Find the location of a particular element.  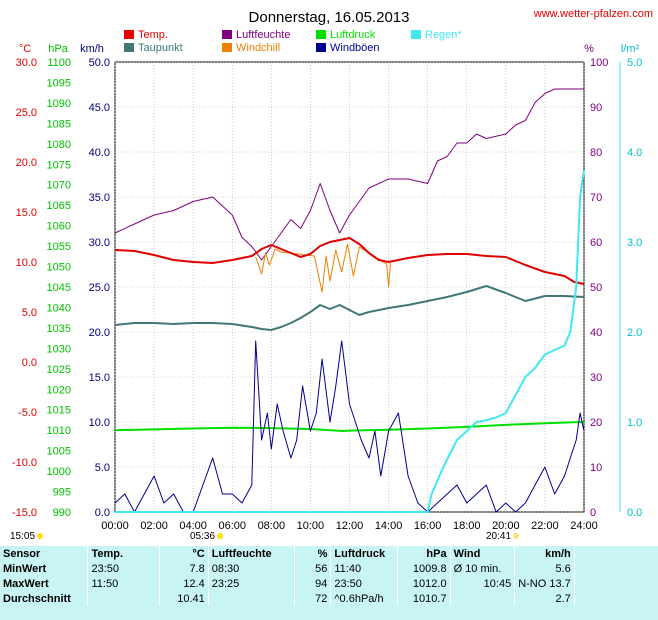

rain-tick-label: 1.0 is located at coordinates (634, 423).